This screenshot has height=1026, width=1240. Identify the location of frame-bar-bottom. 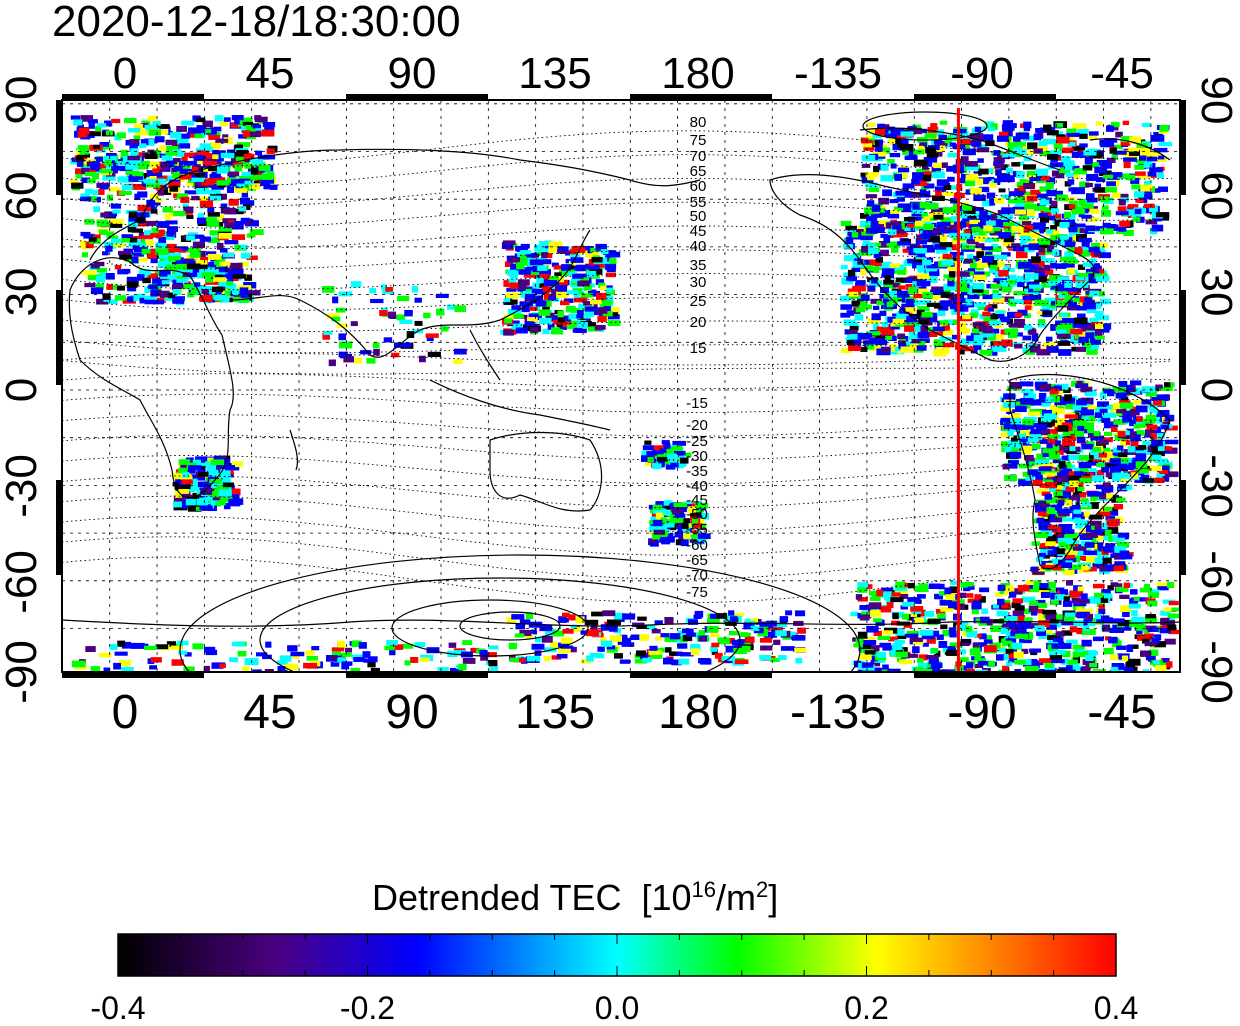
(985, 675).